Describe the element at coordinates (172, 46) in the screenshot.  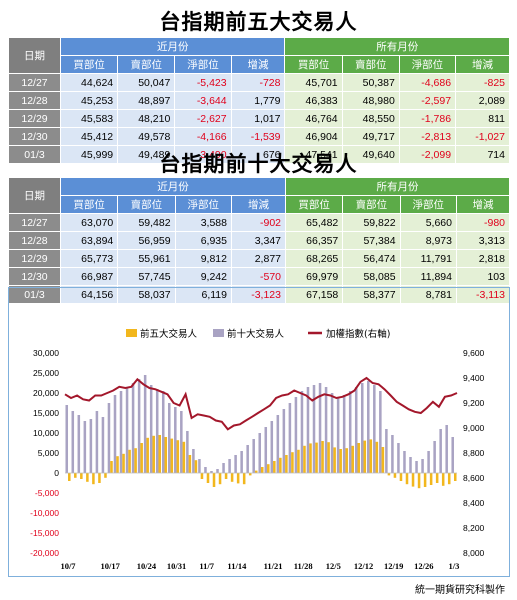
I see `near-month-header: 近月份` at that location.